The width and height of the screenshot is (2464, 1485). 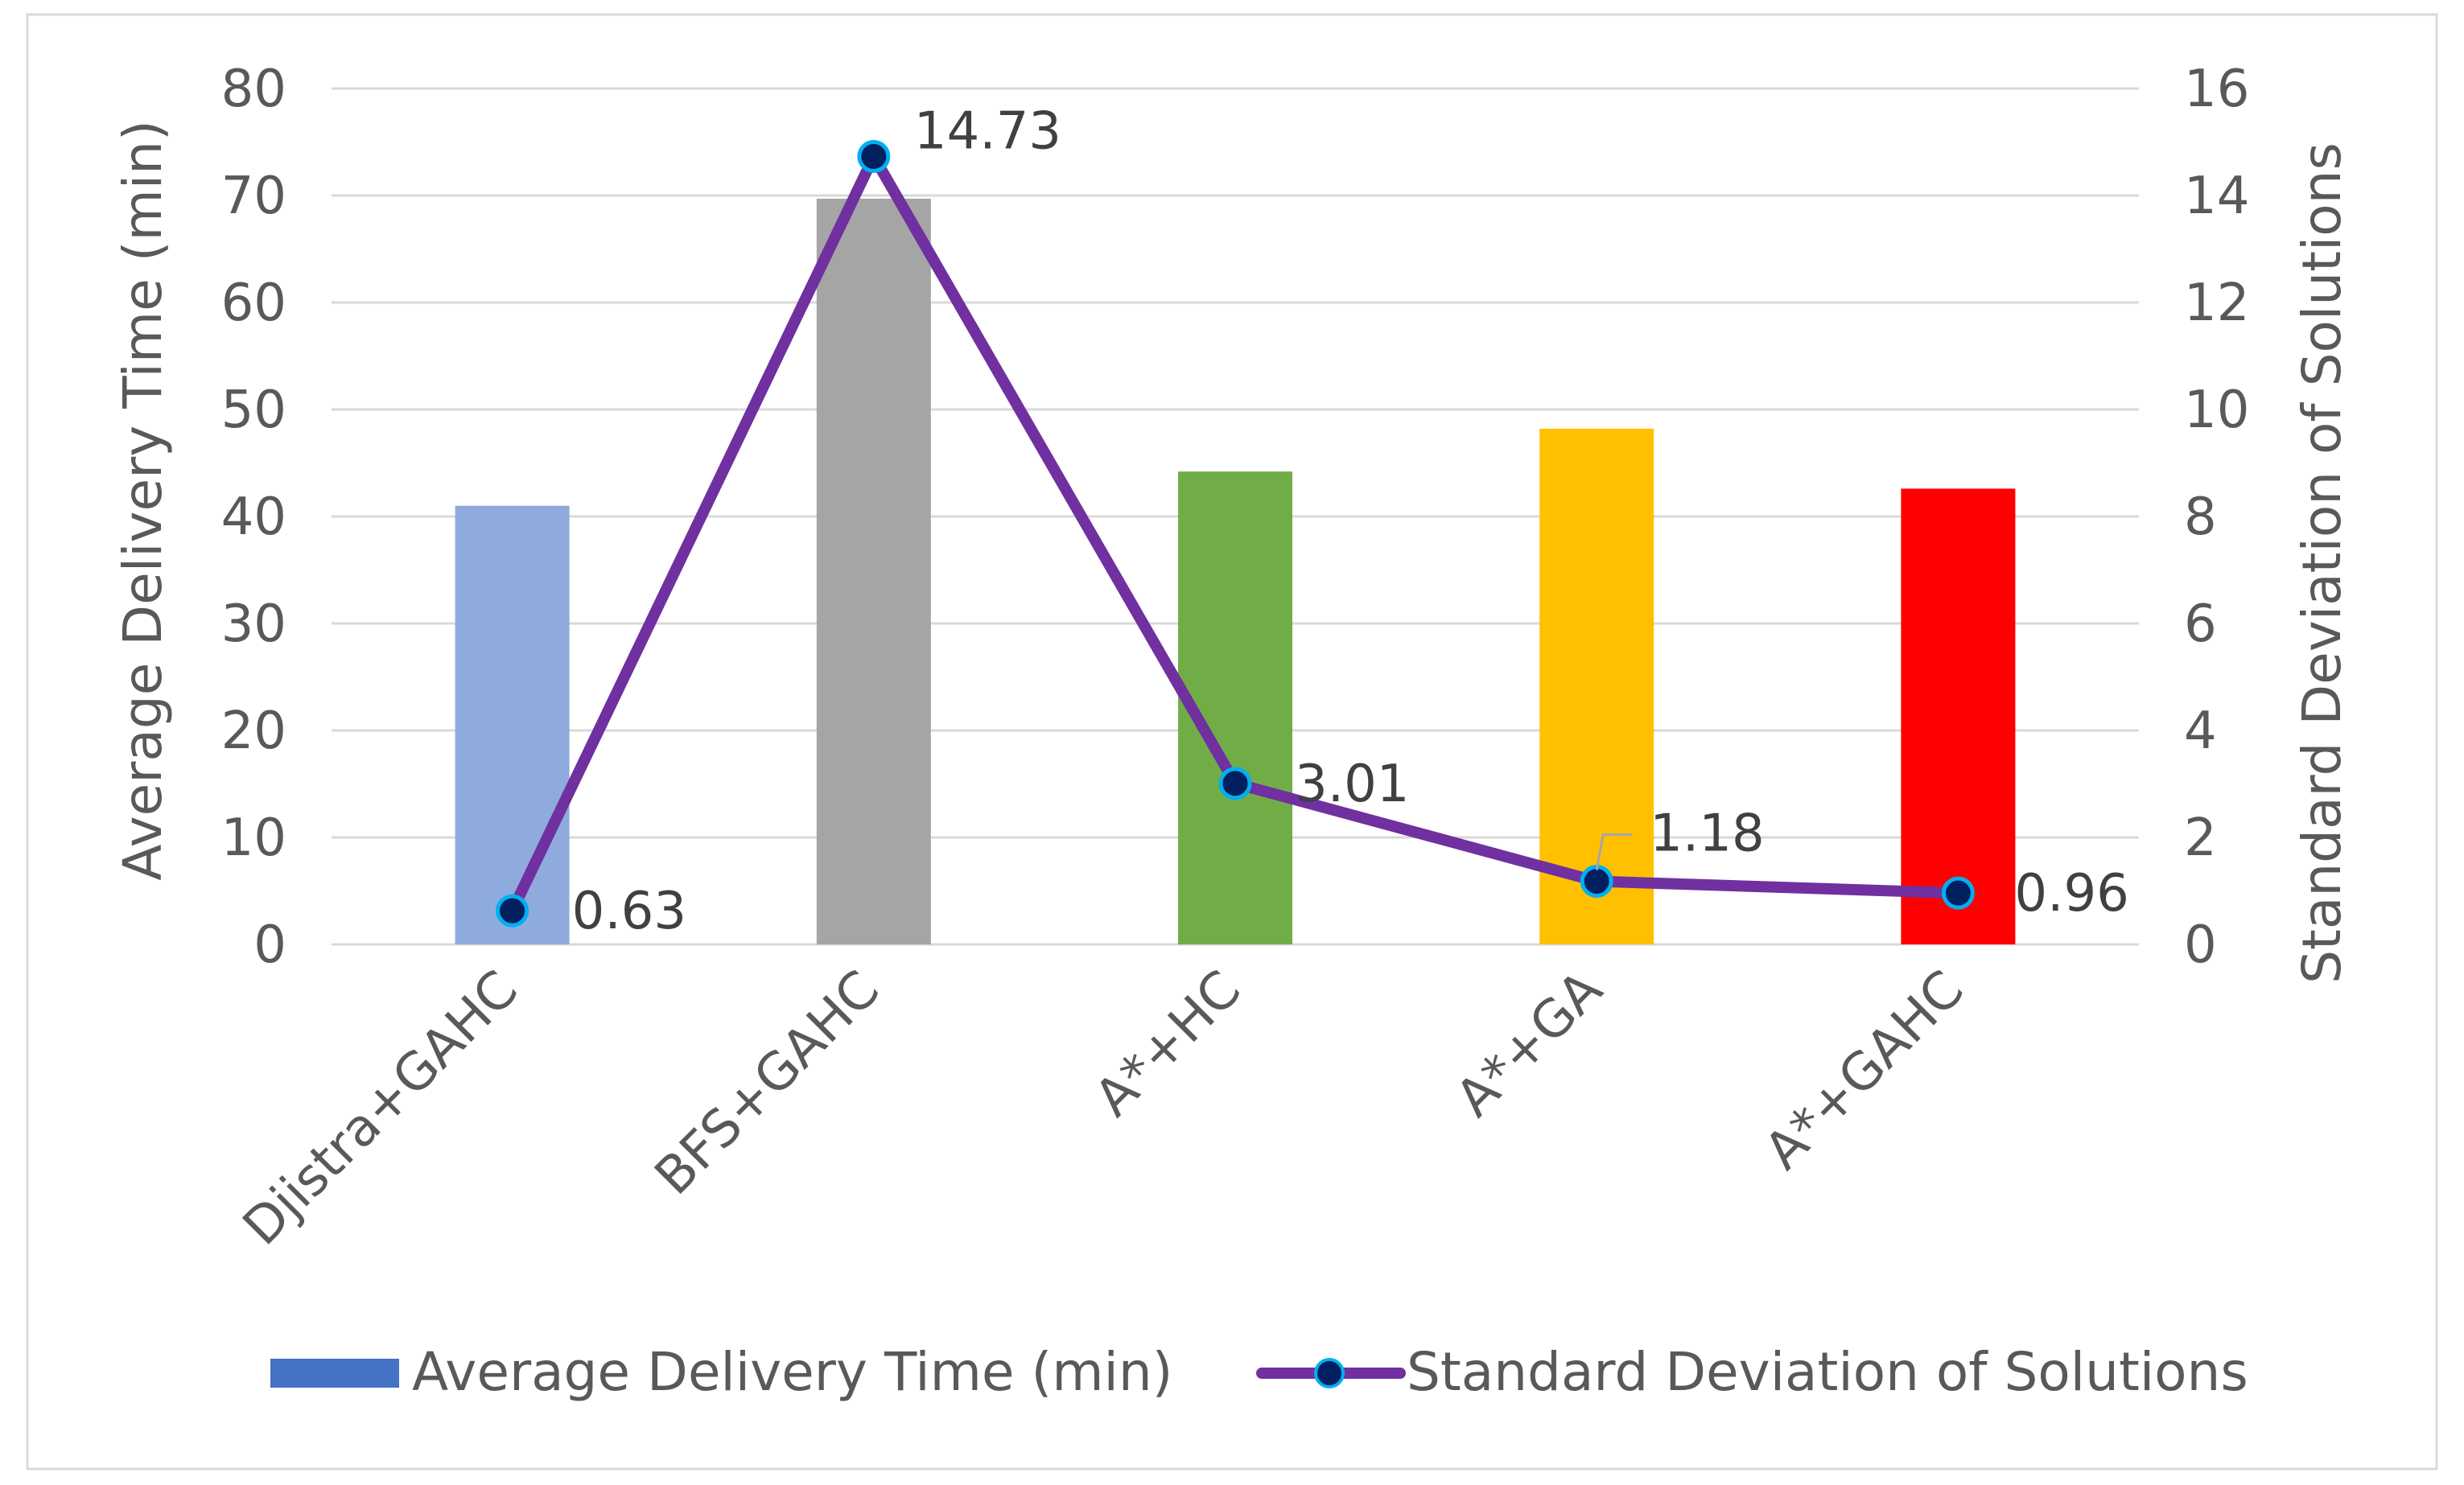 I want to click on y2-axis-title: Standard Deviation of Solutions, so click(x=2322, y=563).